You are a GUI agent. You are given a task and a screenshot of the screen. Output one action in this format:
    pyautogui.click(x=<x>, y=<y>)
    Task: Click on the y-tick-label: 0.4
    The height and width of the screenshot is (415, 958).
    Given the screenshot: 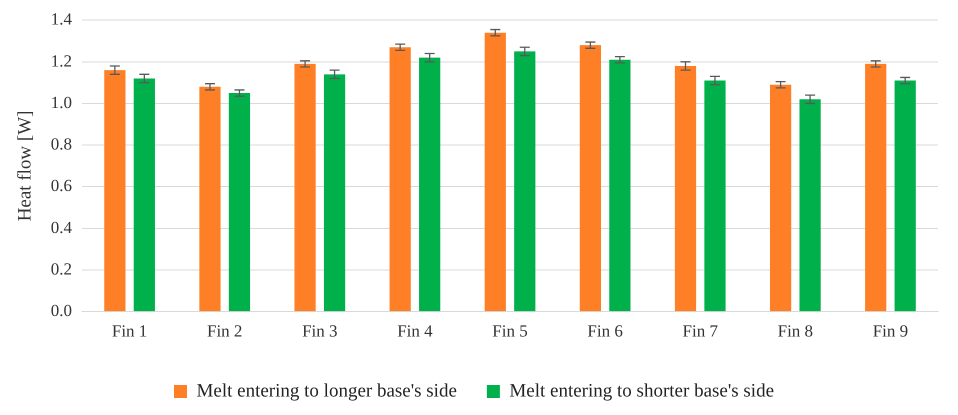 What is the action you would take?
    pyautogui.click(x=61, y=227)
    